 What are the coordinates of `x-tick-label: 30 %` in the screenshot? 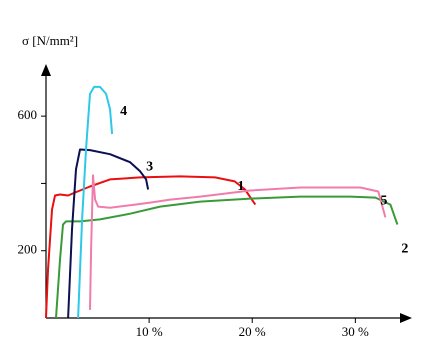 It's located at (355, 331).